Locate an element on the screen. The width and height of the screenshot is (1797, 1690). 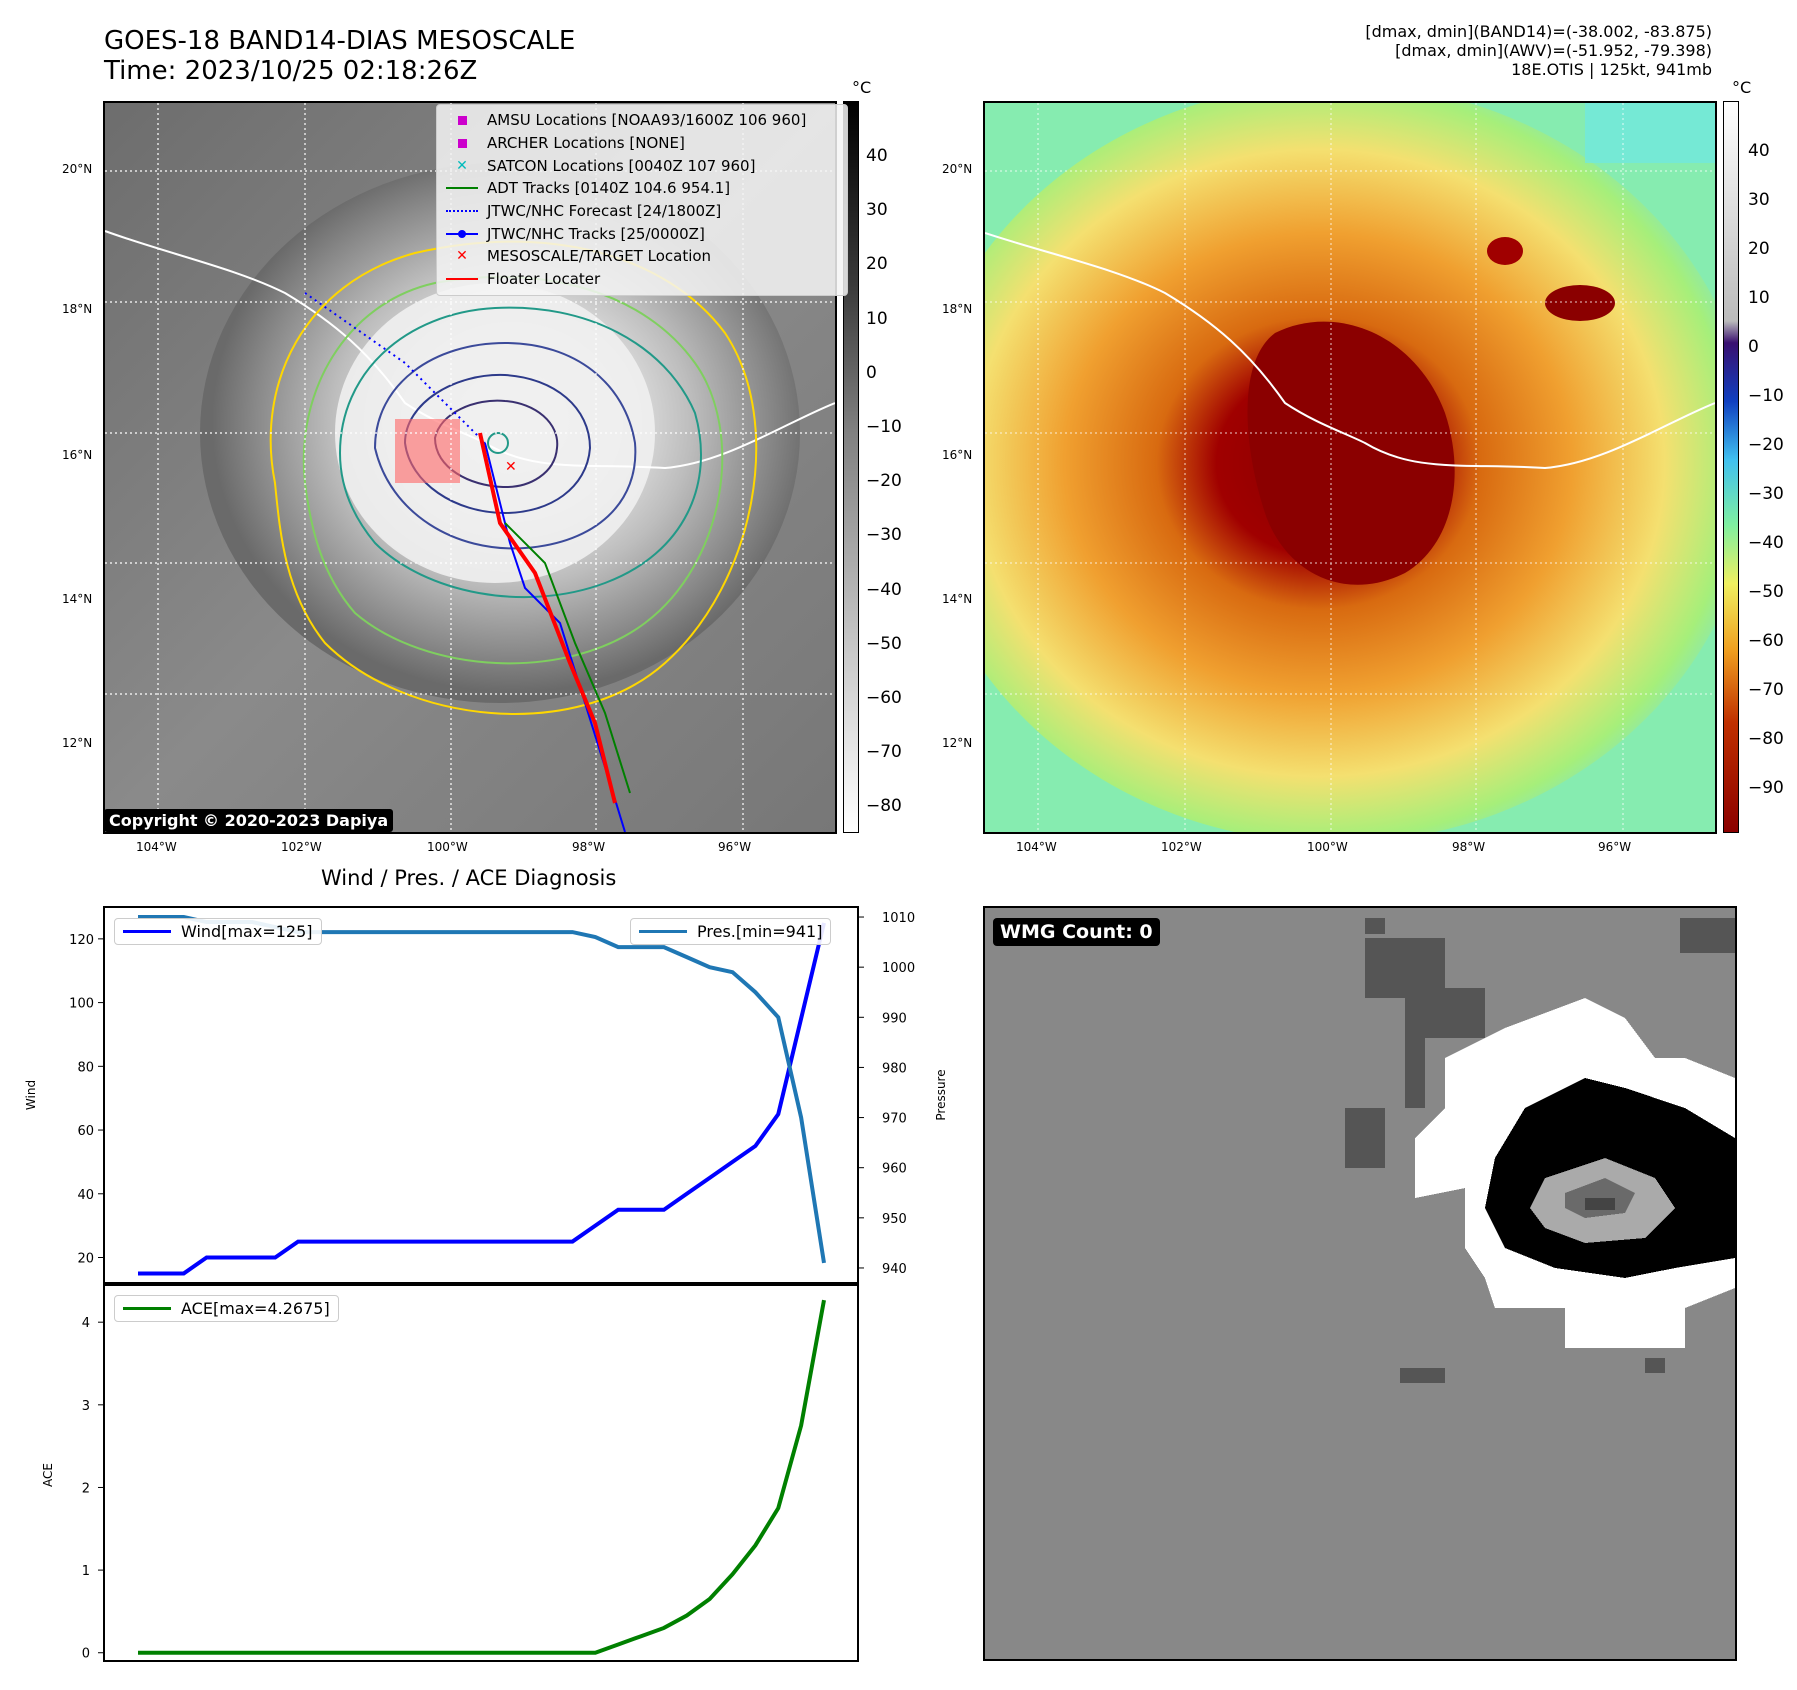
lat-label-right-3: 14°N is located at coordinates (957, 599).